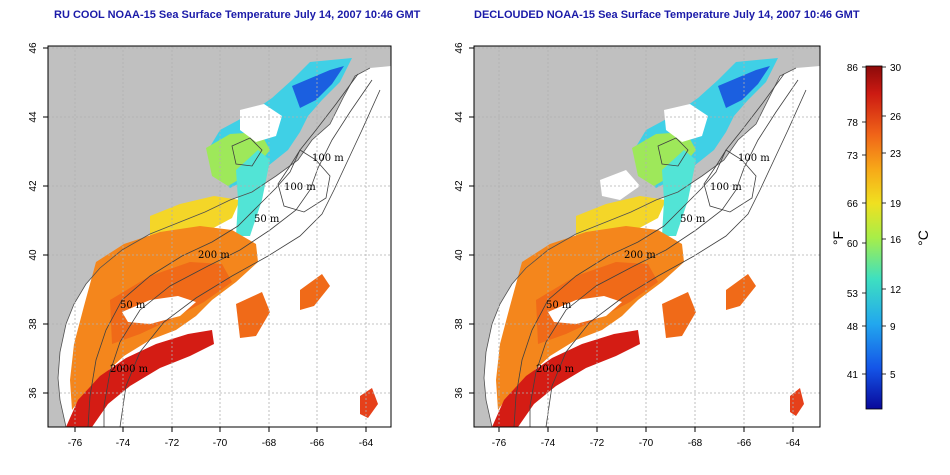 This screenshot has width=950, height=475. I want to click on right-contour-label-2000m: 2000 m, so click(555, 369).